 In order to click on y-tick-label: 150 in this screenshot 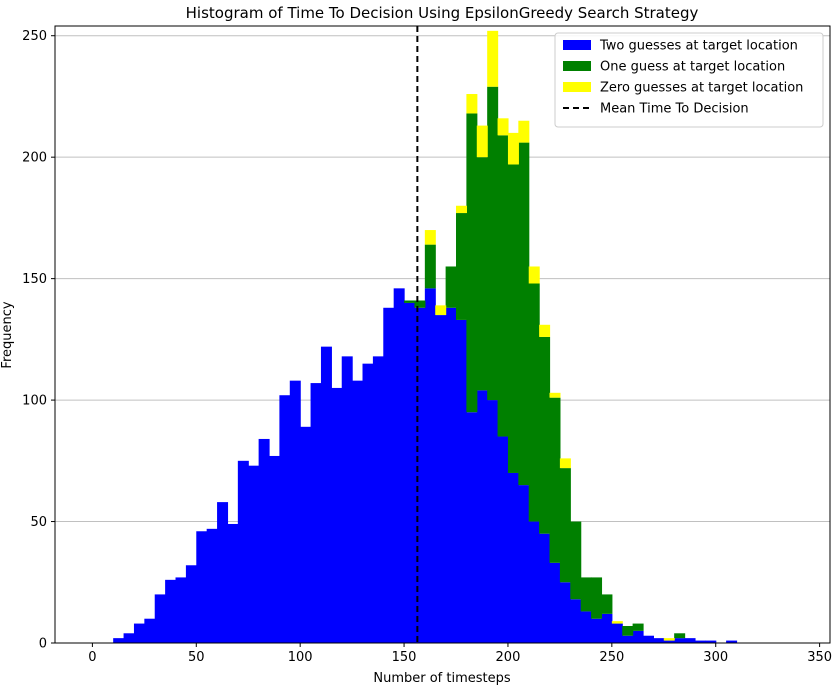, I will do `click(34, 279)`.